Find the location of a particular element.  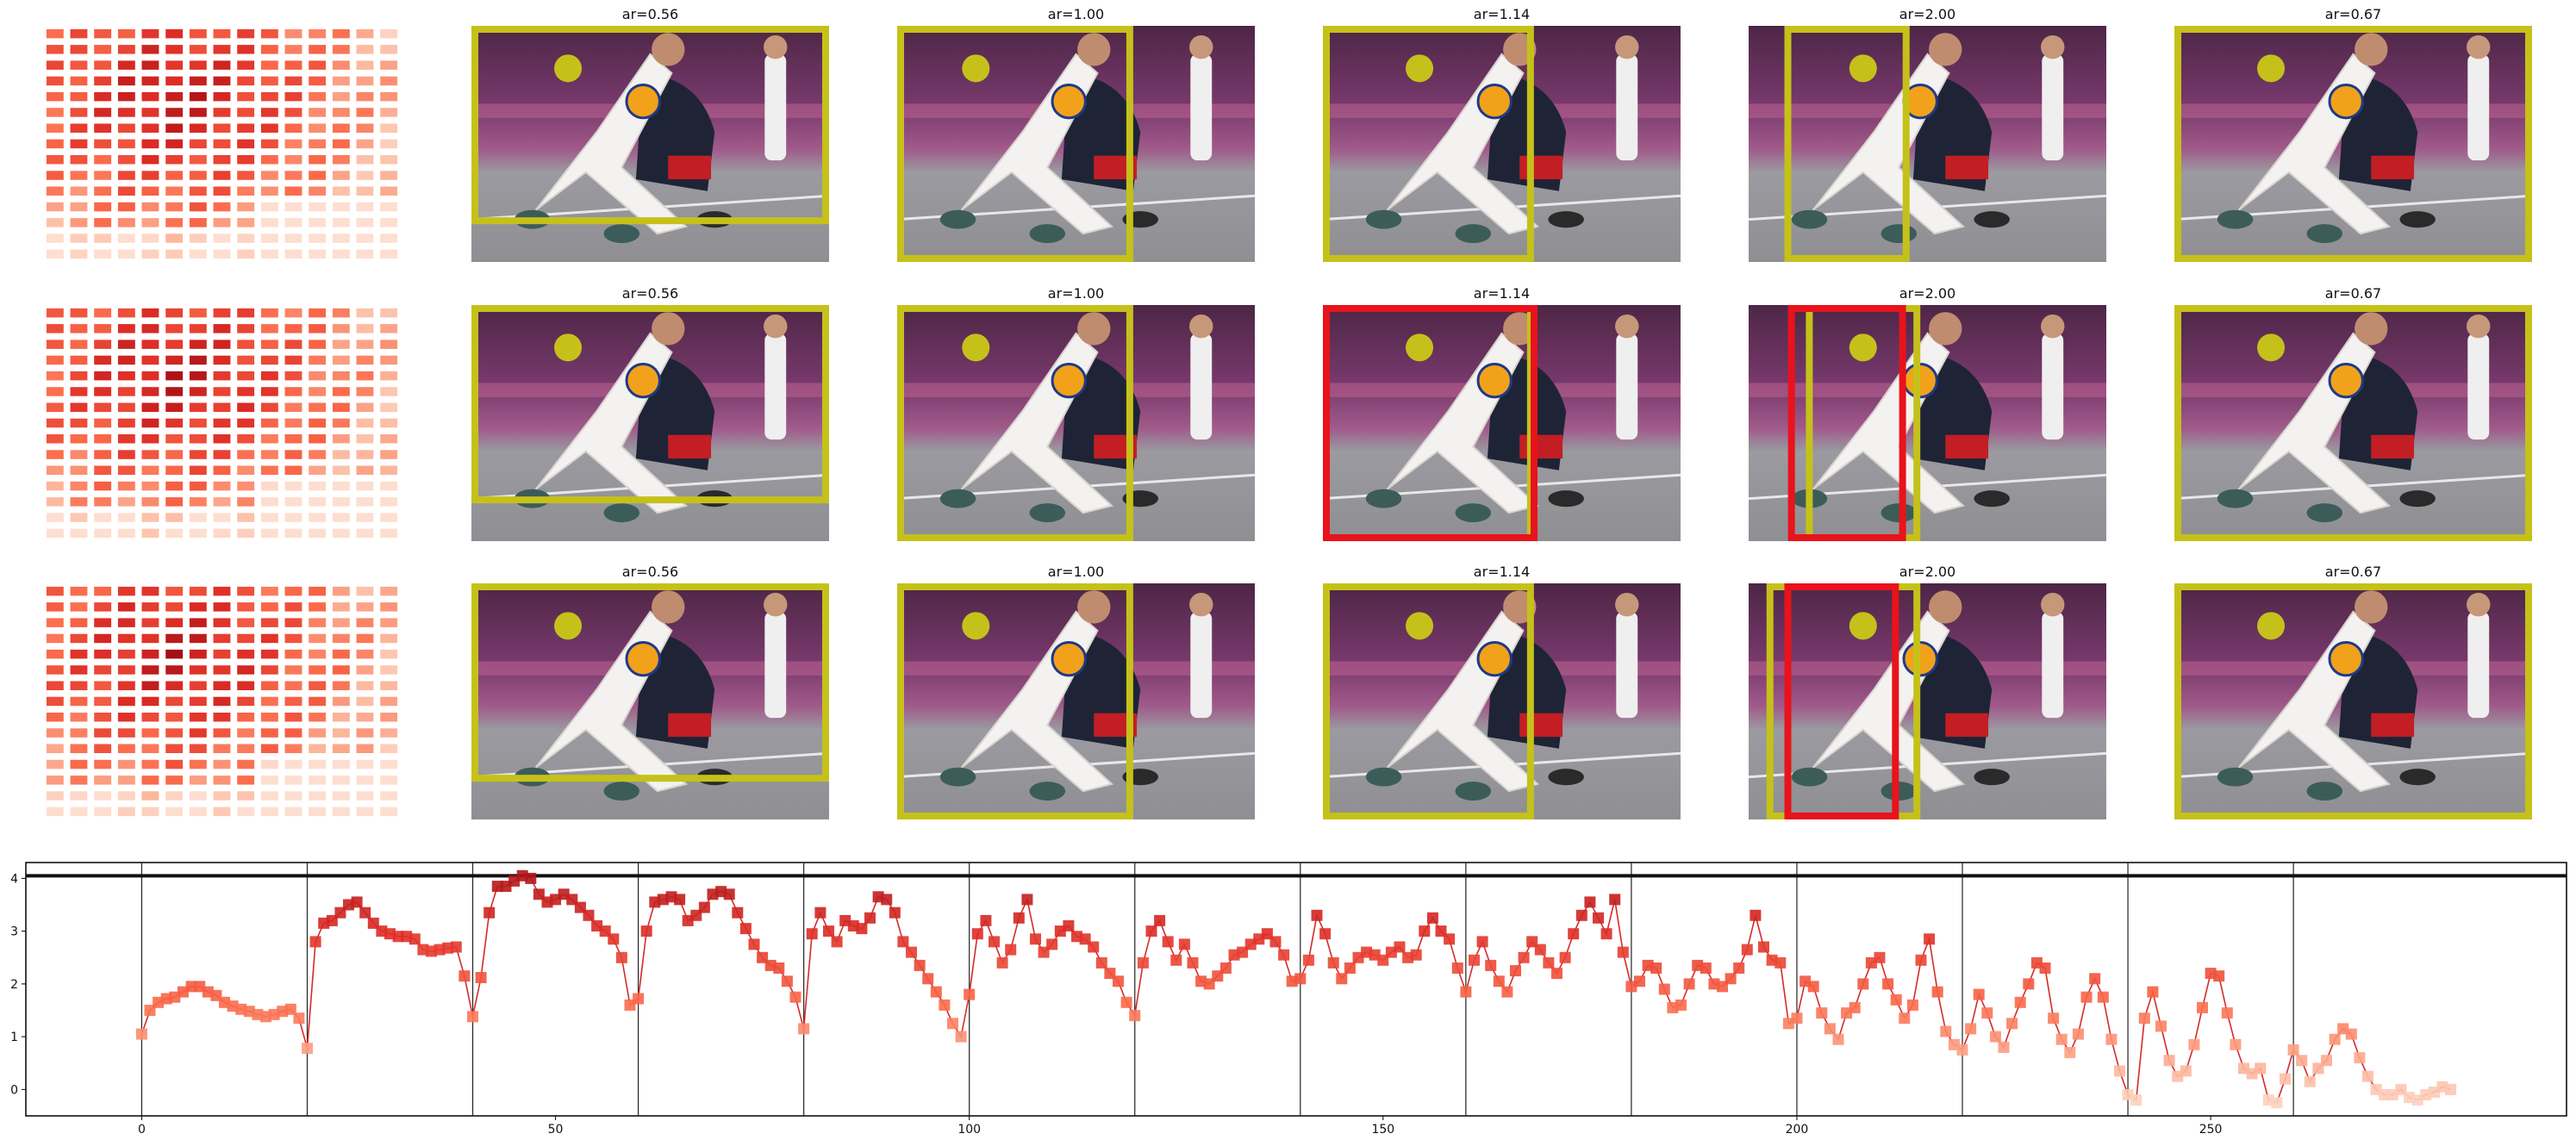

image-panel: ar=1.14 is located at coordinates (1501, 413).